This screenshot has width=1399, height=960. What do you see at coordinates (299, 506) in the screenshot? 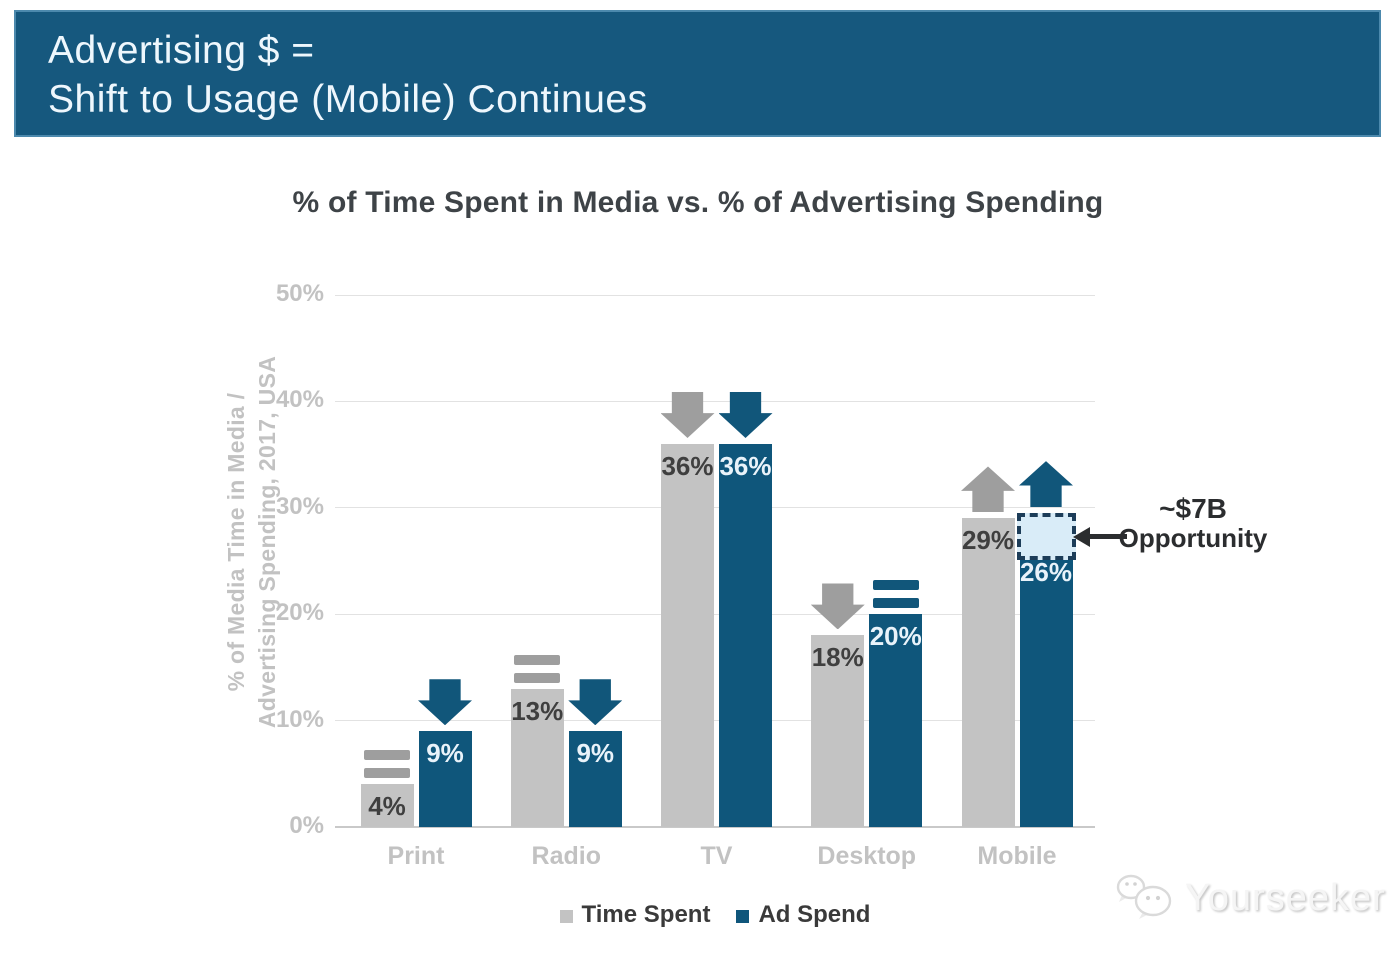
I see `y-tick-label-30: 30%` at bounding box center [299, 506].